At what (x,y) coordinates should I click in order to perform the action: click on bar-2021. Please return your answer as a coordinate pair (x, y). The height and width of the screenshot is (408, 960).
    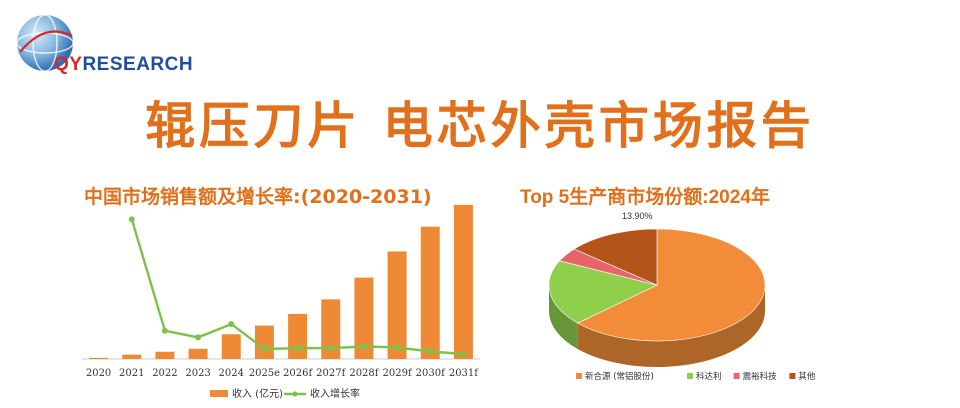
    Looking at the image, I should click on (132, 356).